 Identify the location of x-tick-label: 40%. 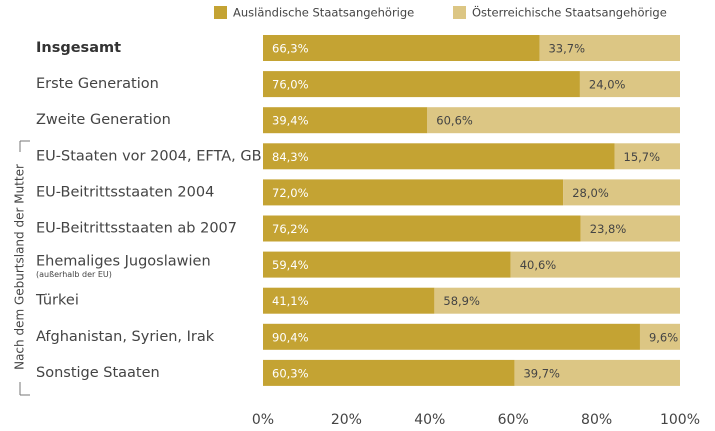
(429, 420).